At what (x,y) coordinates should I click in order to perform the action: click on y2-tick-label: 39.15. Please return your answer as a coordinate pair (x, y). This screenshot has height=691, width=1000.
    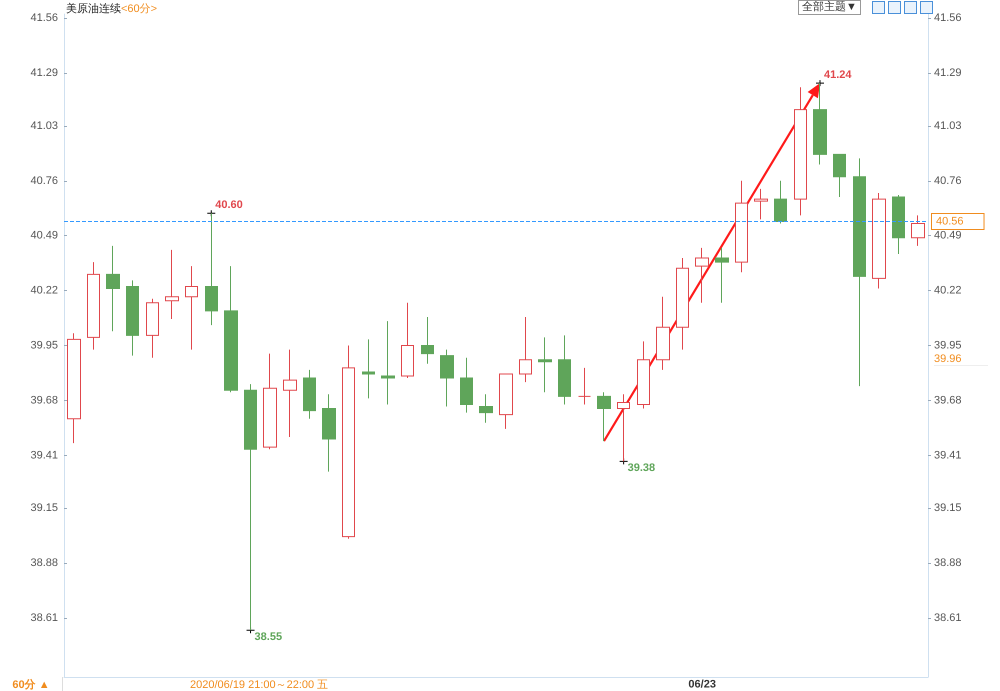
    Looking at the image, I should click on (948, 508).